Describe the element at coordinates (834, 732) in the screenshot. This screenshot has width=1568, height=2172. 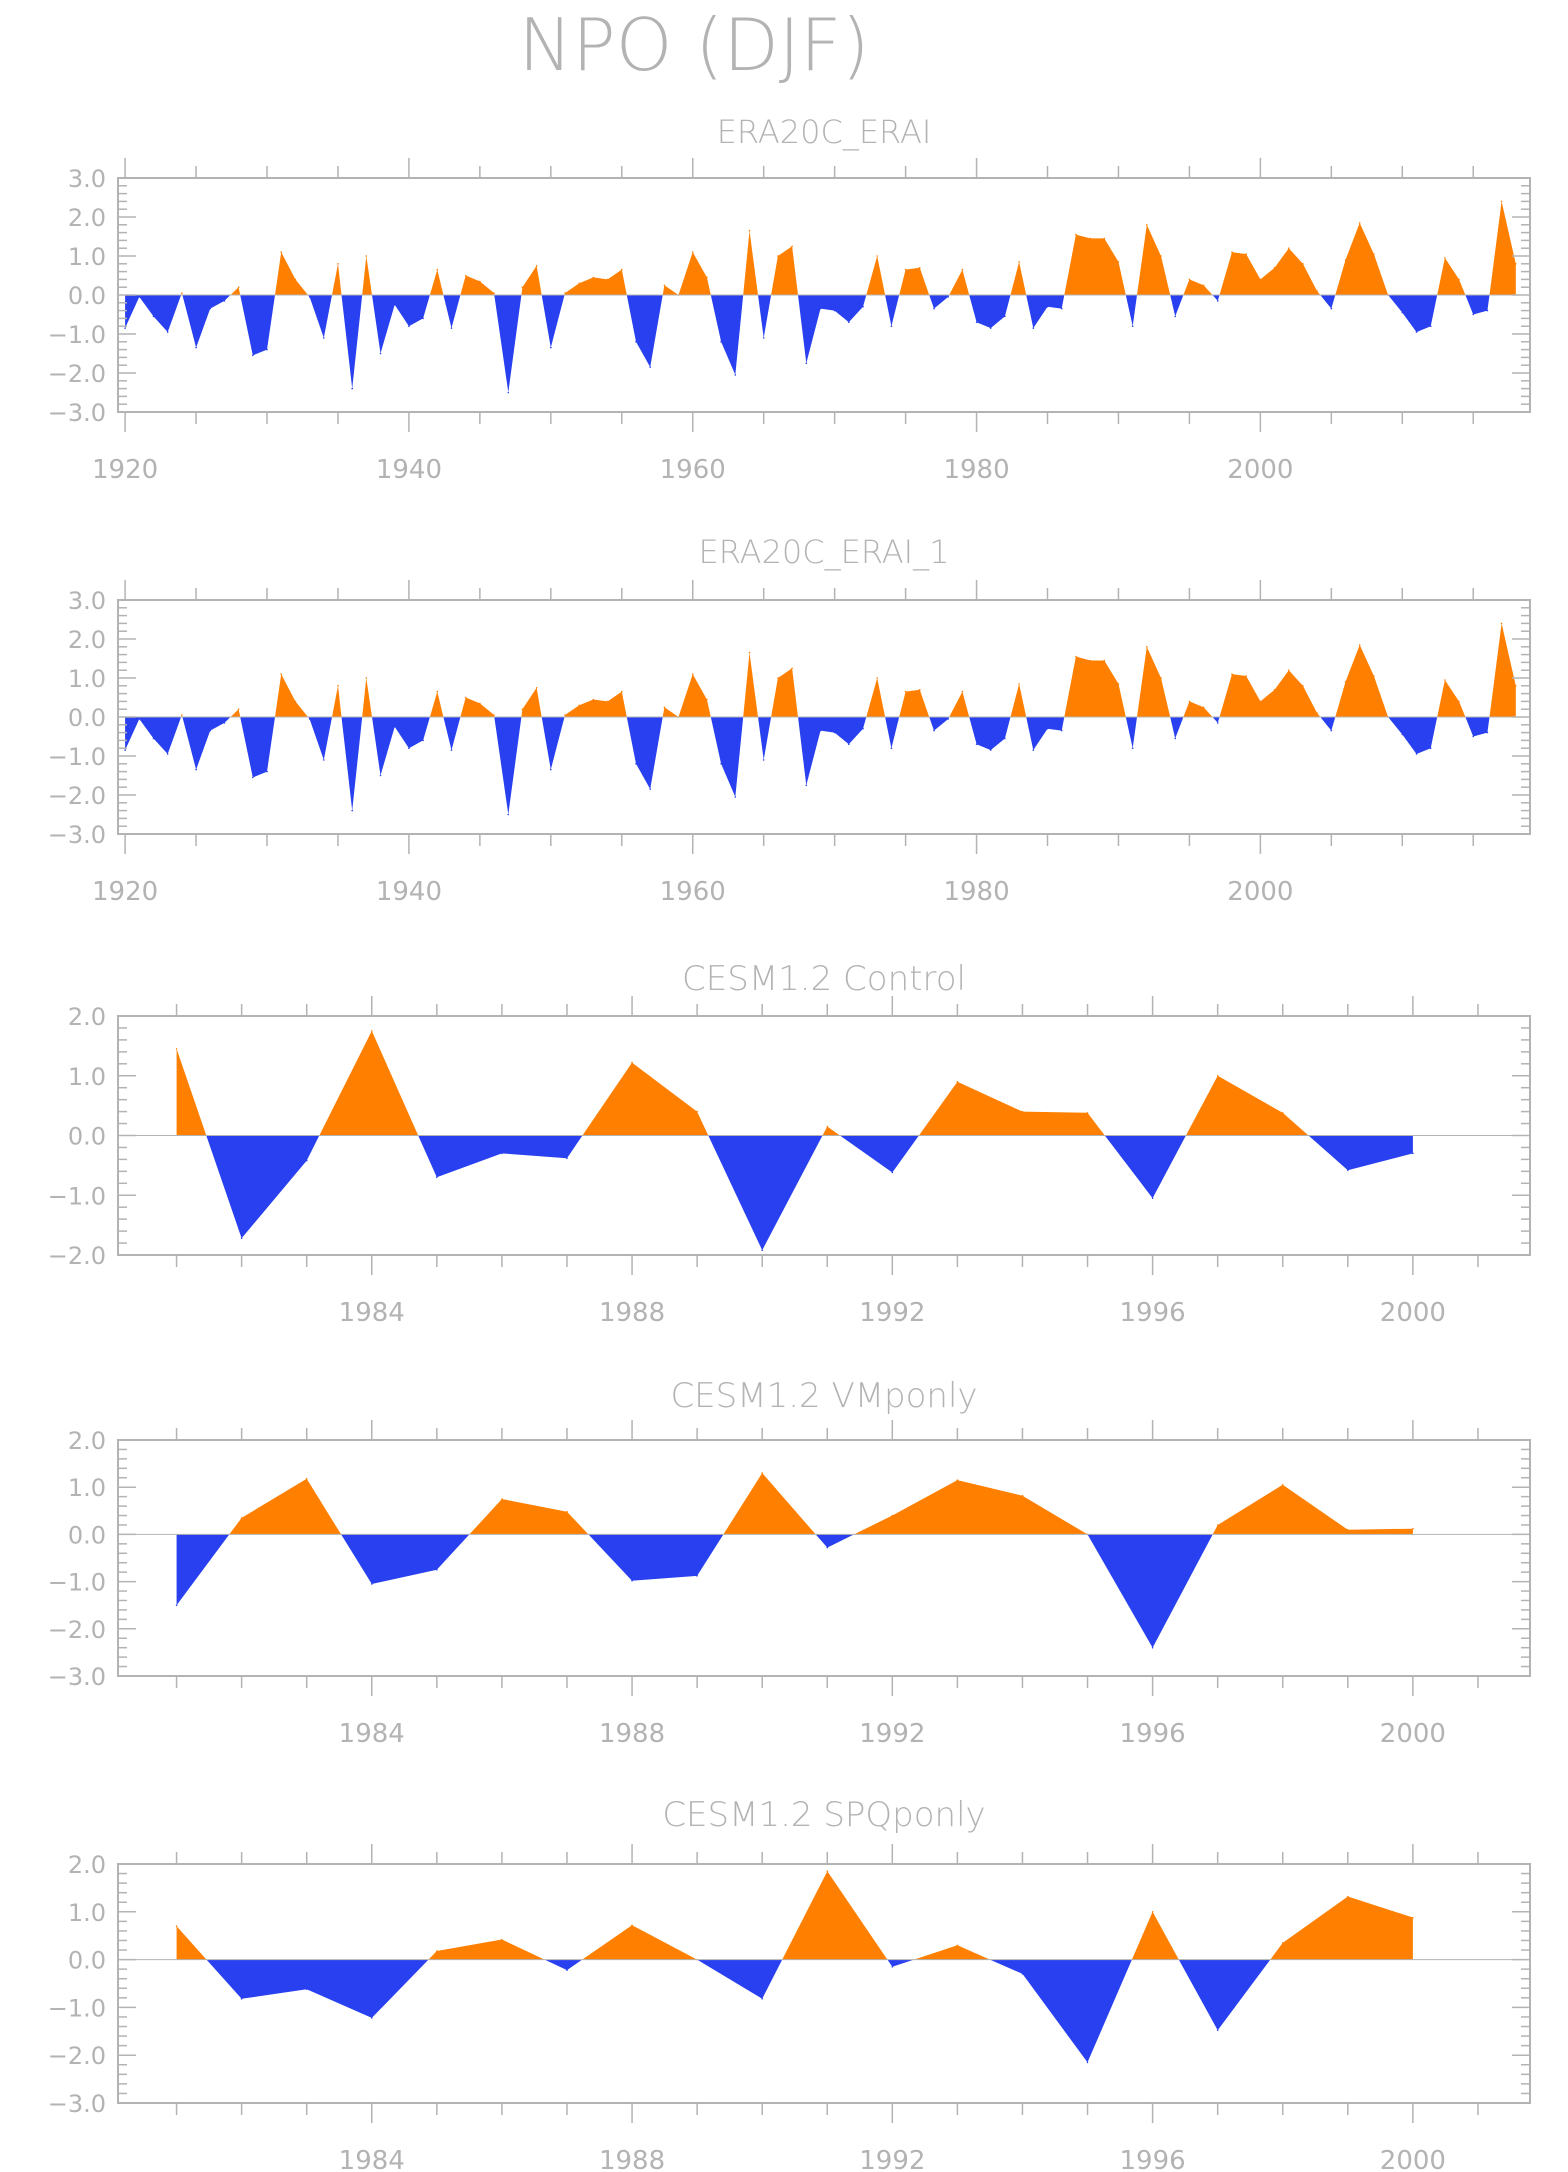
I see `data-point-1970` at that location.